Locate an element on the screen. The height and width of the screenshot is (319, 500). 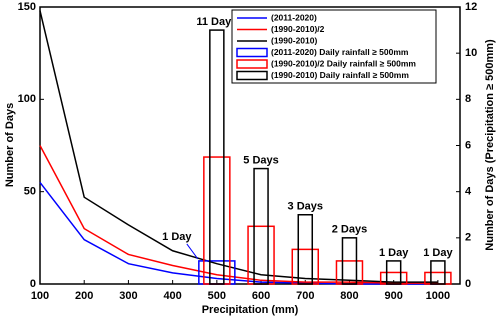
y-tick-label: 100 is located at coordinates (27, 99).